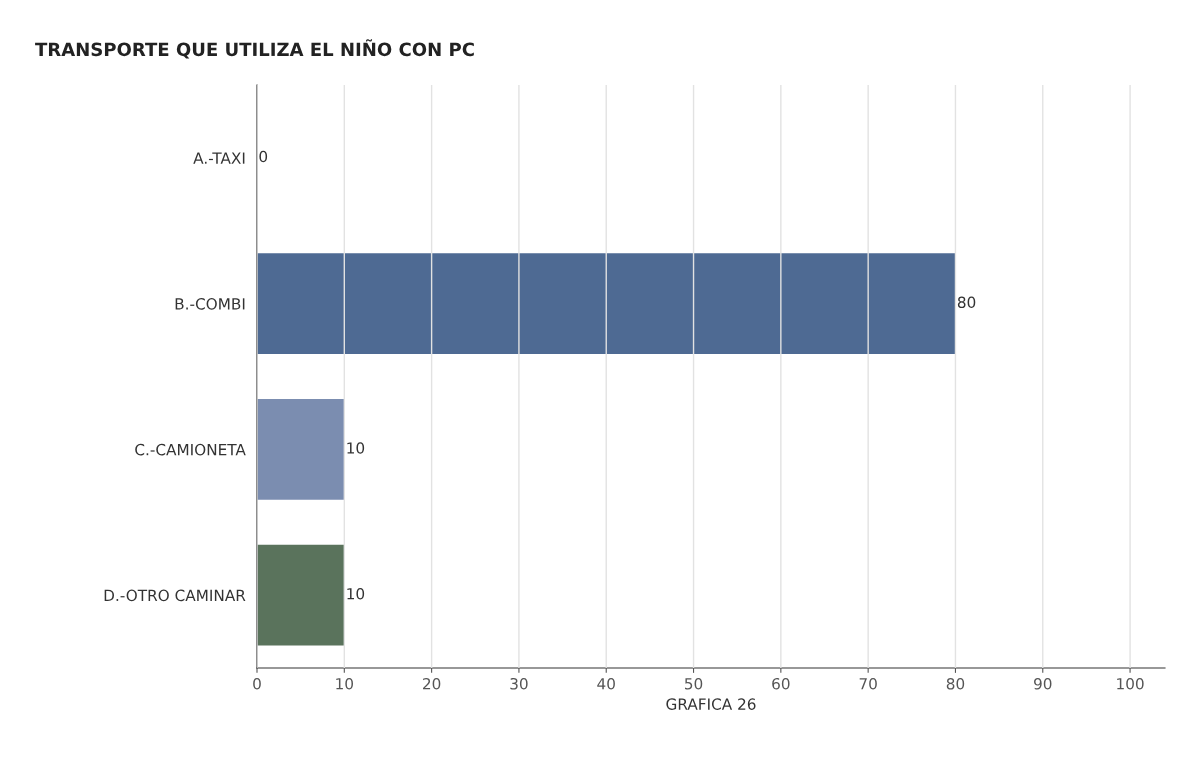  I want to click on data-label: 0, so click(263, 156).